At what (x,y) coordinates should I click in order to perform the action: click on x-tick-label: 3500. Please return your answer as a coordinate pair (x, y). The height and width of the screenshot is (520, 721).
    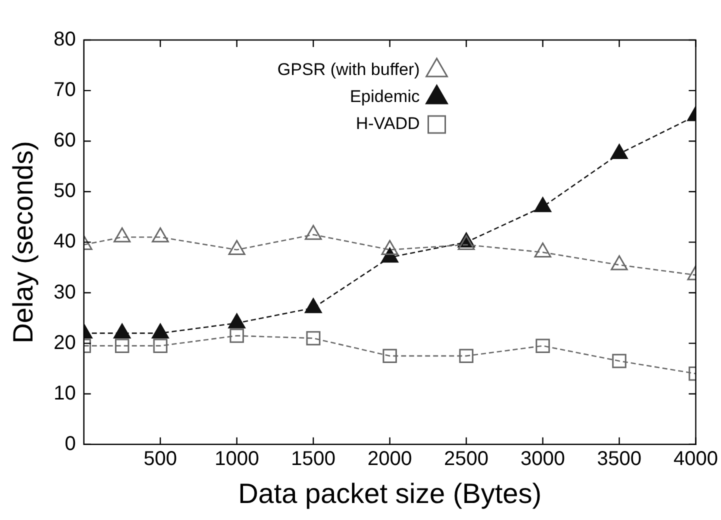
    Looking at the image, I should click on (619, 459).